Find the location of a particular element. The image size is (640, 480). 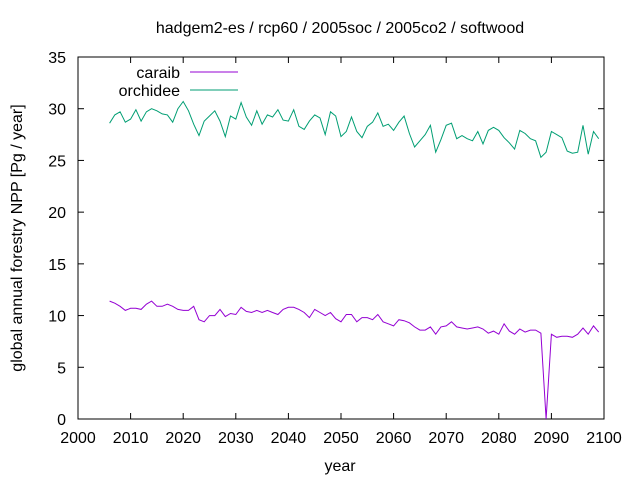

x-tick-label: 2070 is located at coordinates (446, 438).